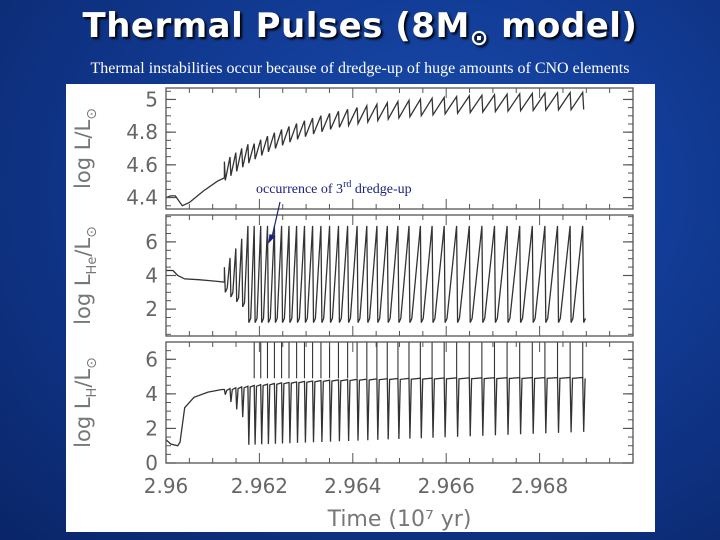 This screenshot has height=540, width=720. Describe the element at coordinates (142, 132) in the screenshot. I see `y-tick-label: 4.8` at that location.